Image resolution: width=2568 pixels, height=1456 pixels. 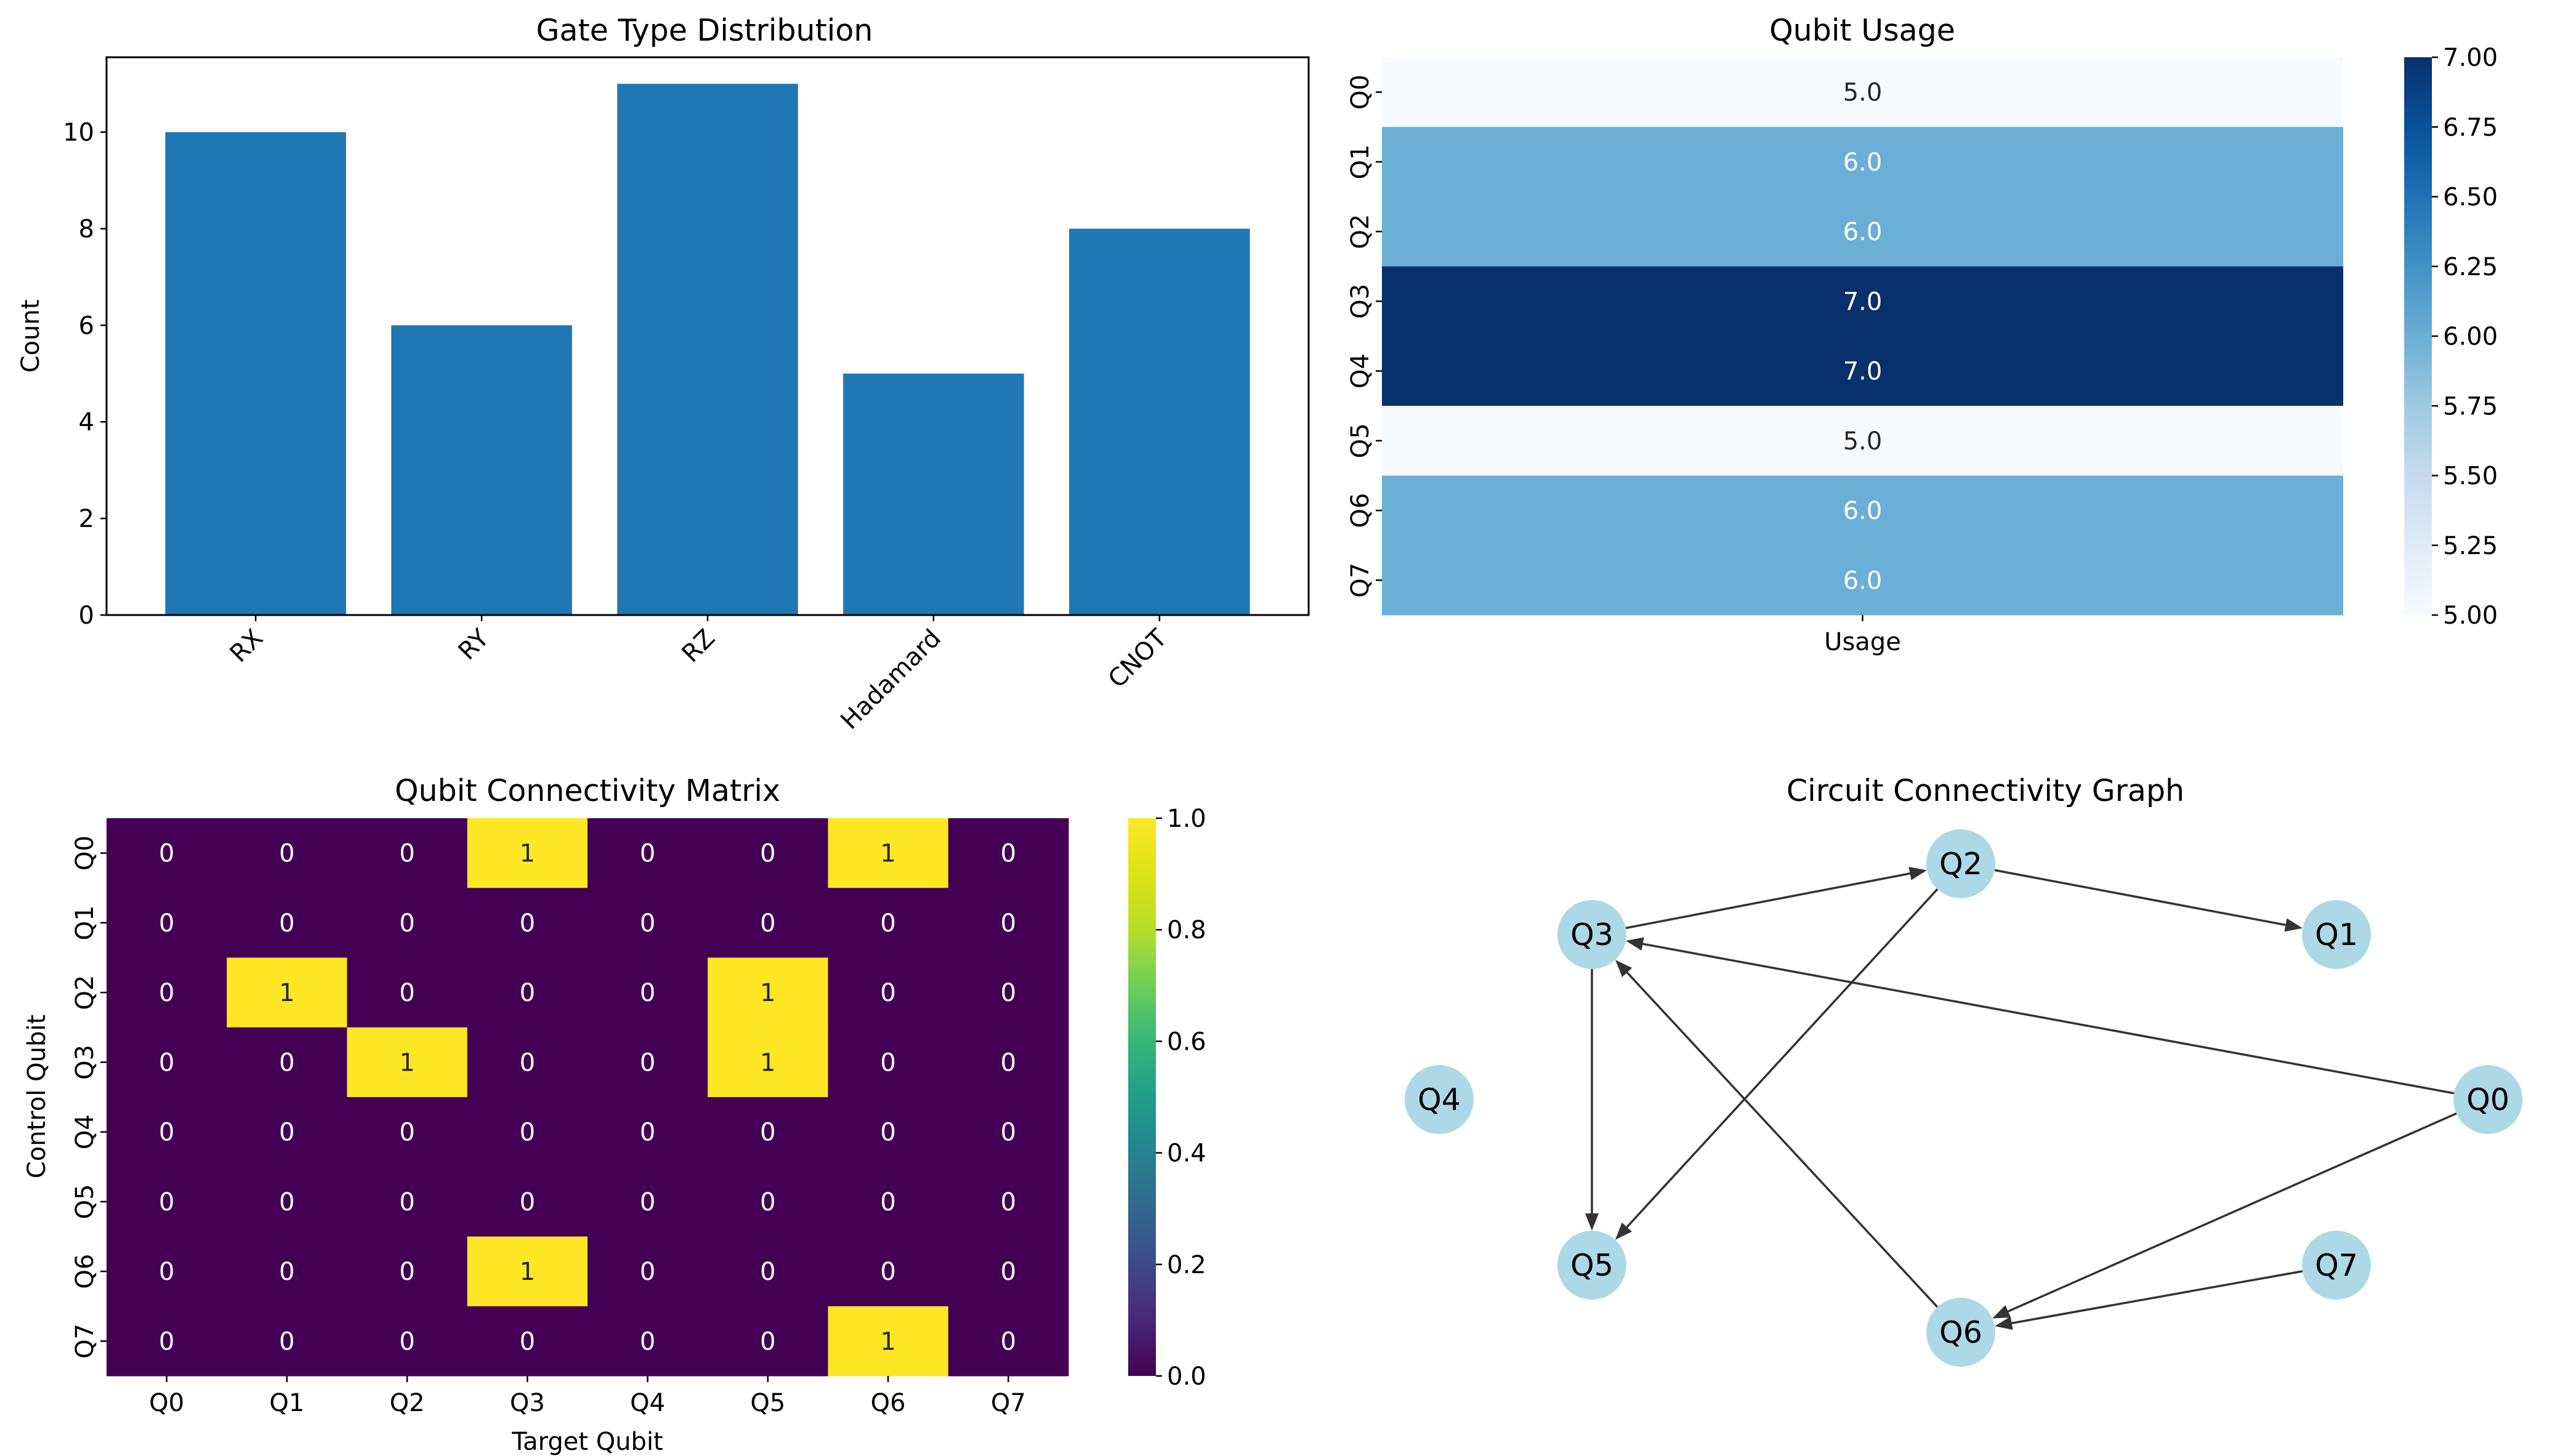 What do you see at coordinates (889, 1403) in the screenshot?
I see `column-tick-label: Q6` at bounding box center [889, 1403].